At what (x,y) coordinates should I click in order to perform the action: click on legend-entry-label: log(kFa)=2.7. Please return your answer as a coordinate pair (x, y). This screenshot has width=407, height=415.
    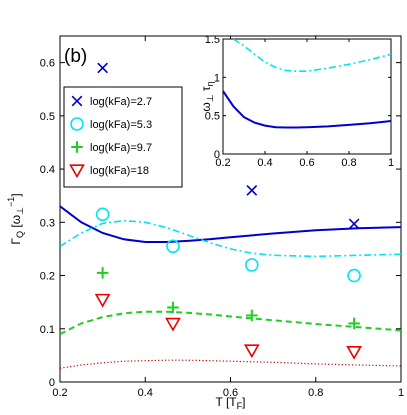
    Looking at the image, I should click on (121, 102).